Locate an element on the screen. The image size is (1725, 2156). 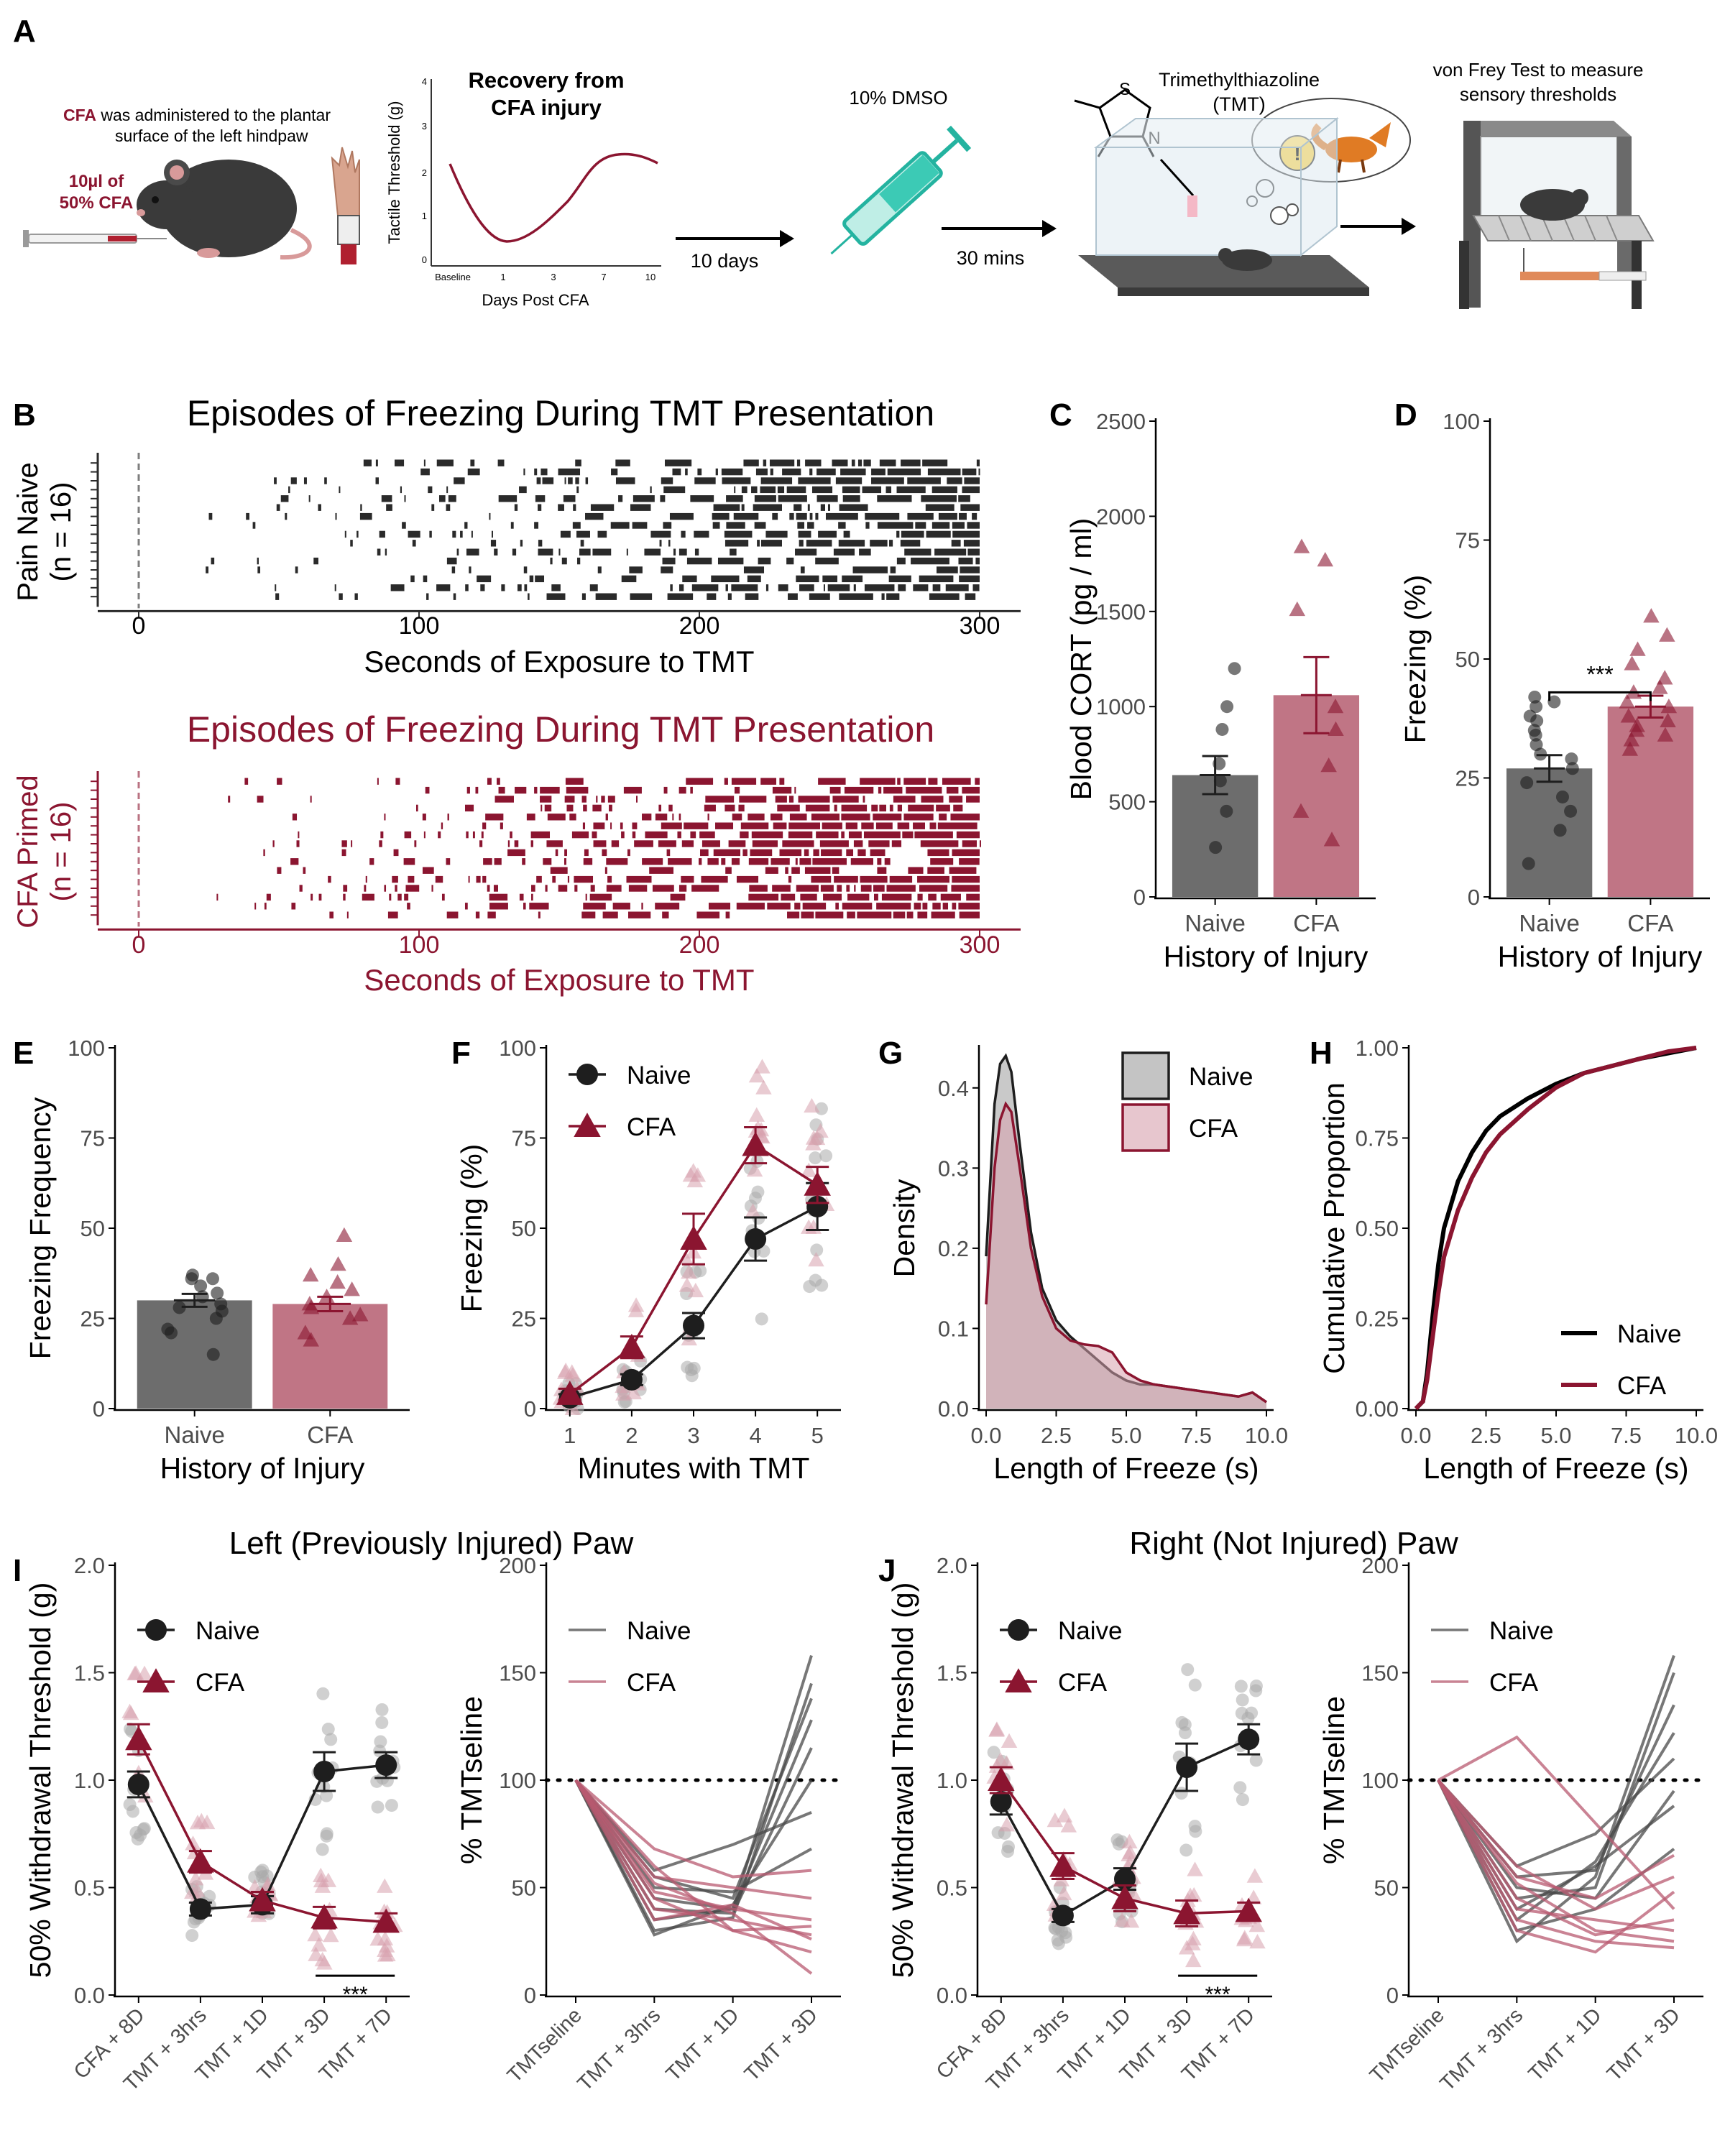
inset-xtick: 3 is located at coordinates (553, 277).